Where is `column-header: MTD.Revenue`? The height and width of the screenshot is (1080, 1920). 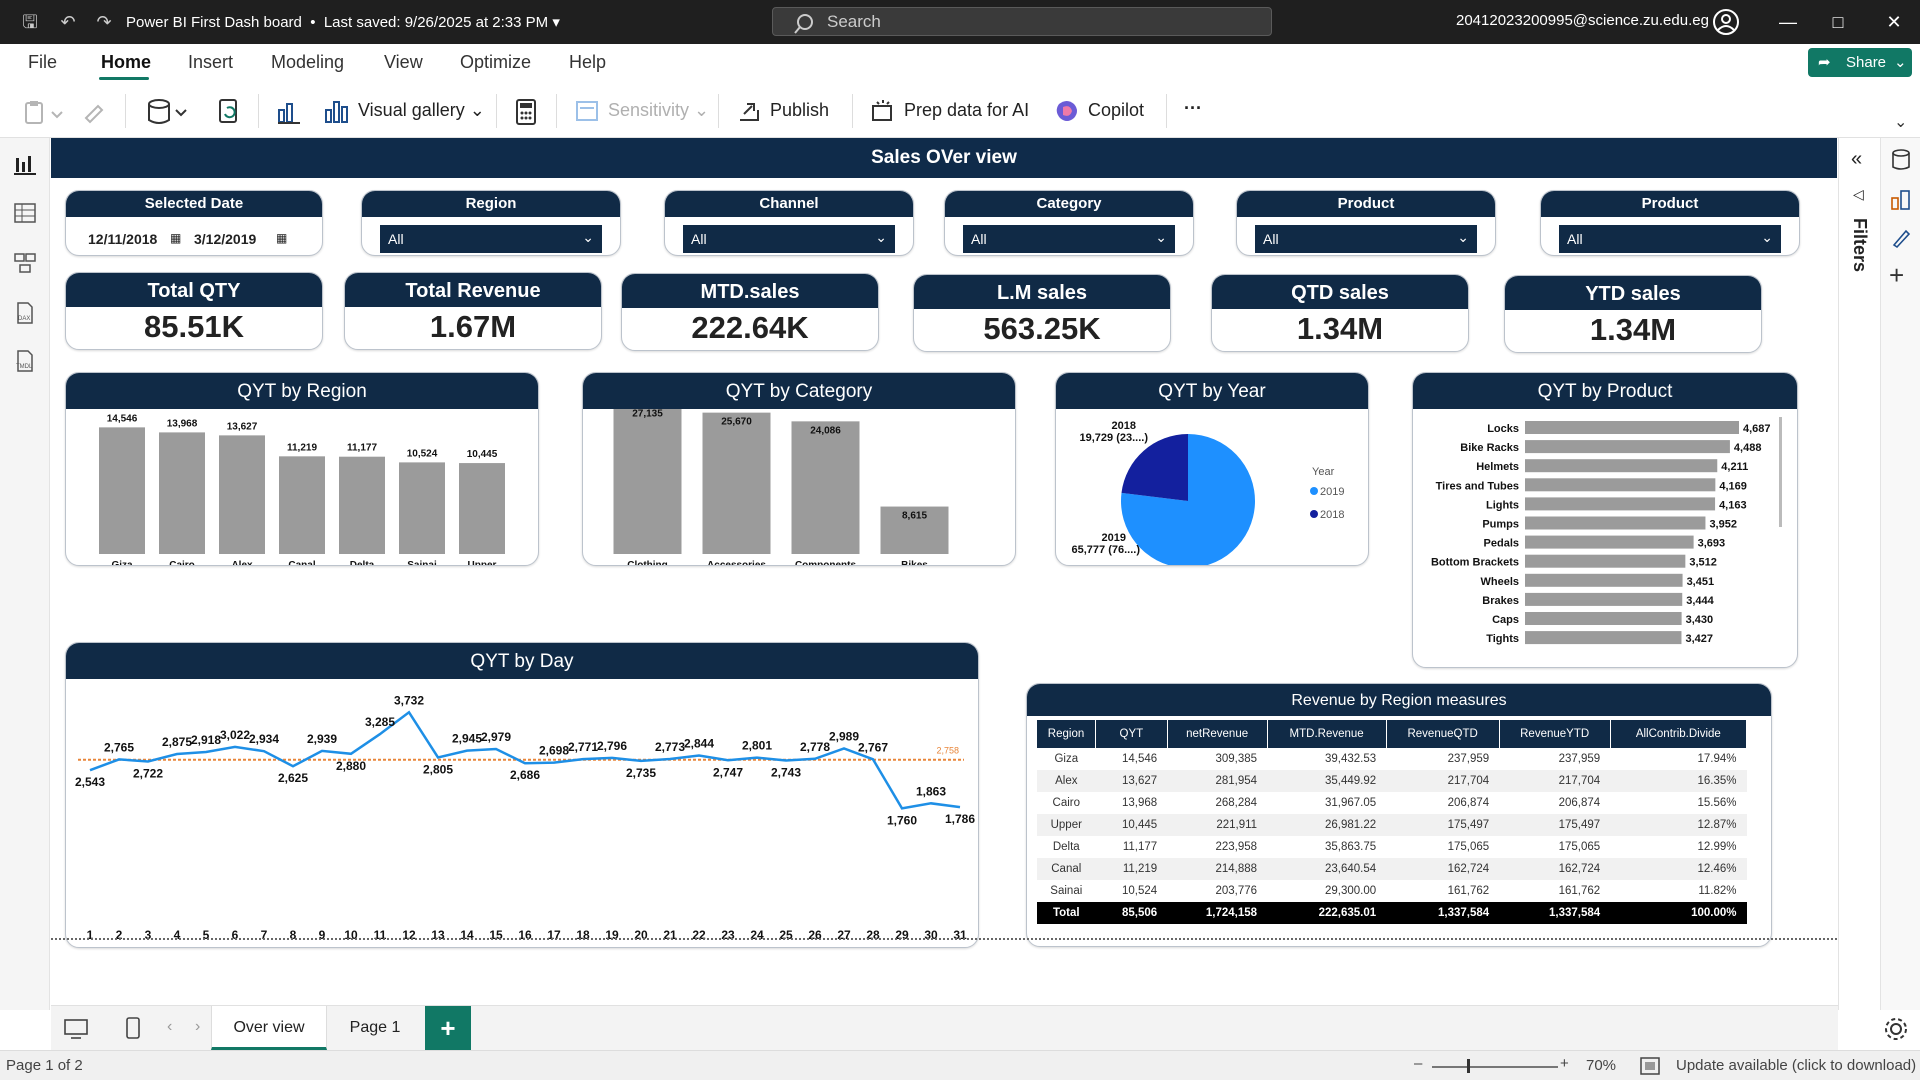
column-header: MTD.Revenue is located at coordinates (1327, 734).